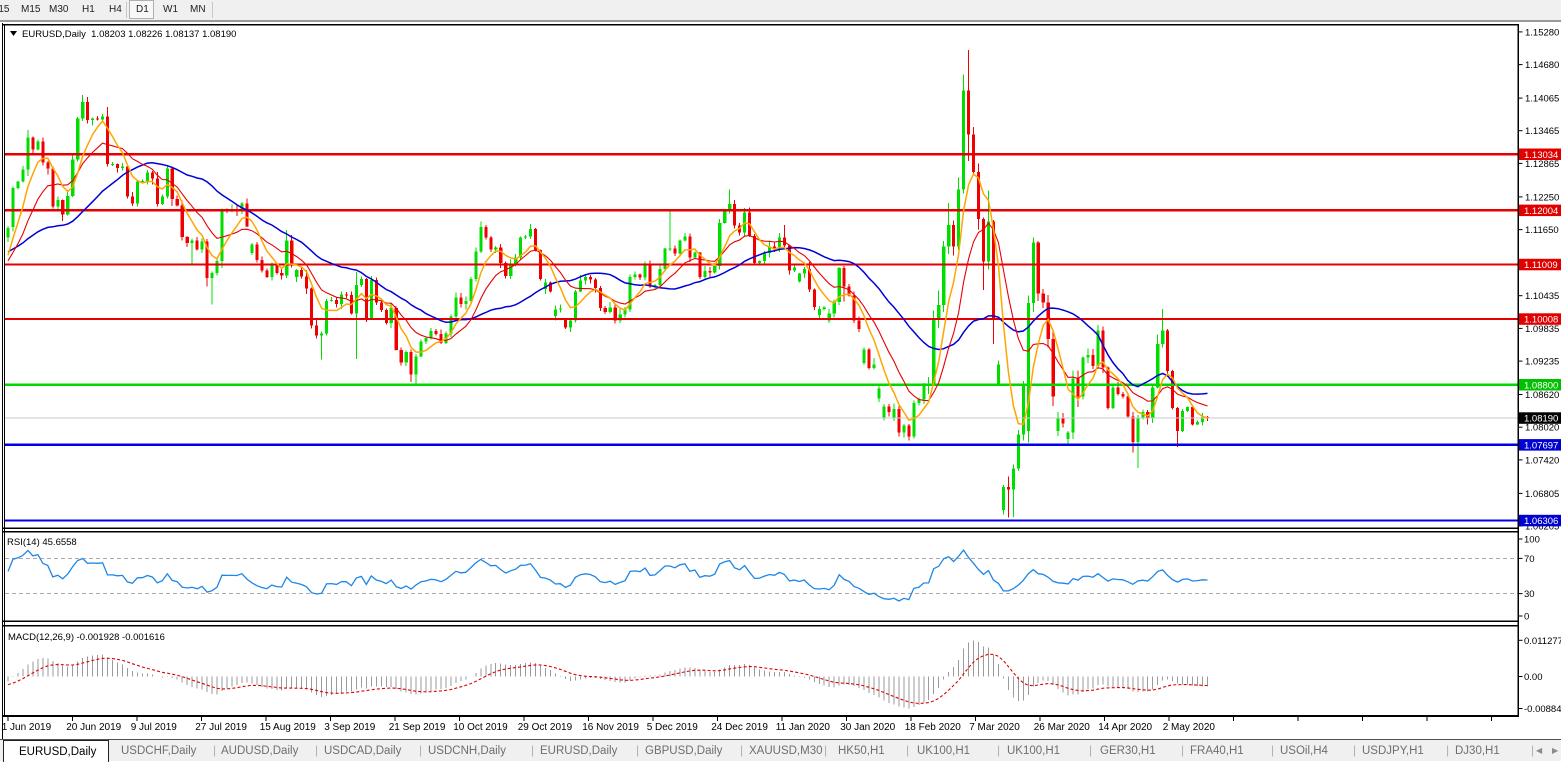 The image size is (1561, 762). What do you see at coordinates (739, 727) in the screenshot?
I see `svg-text: 24 Dec 2019` at bounding box center [739, 727].